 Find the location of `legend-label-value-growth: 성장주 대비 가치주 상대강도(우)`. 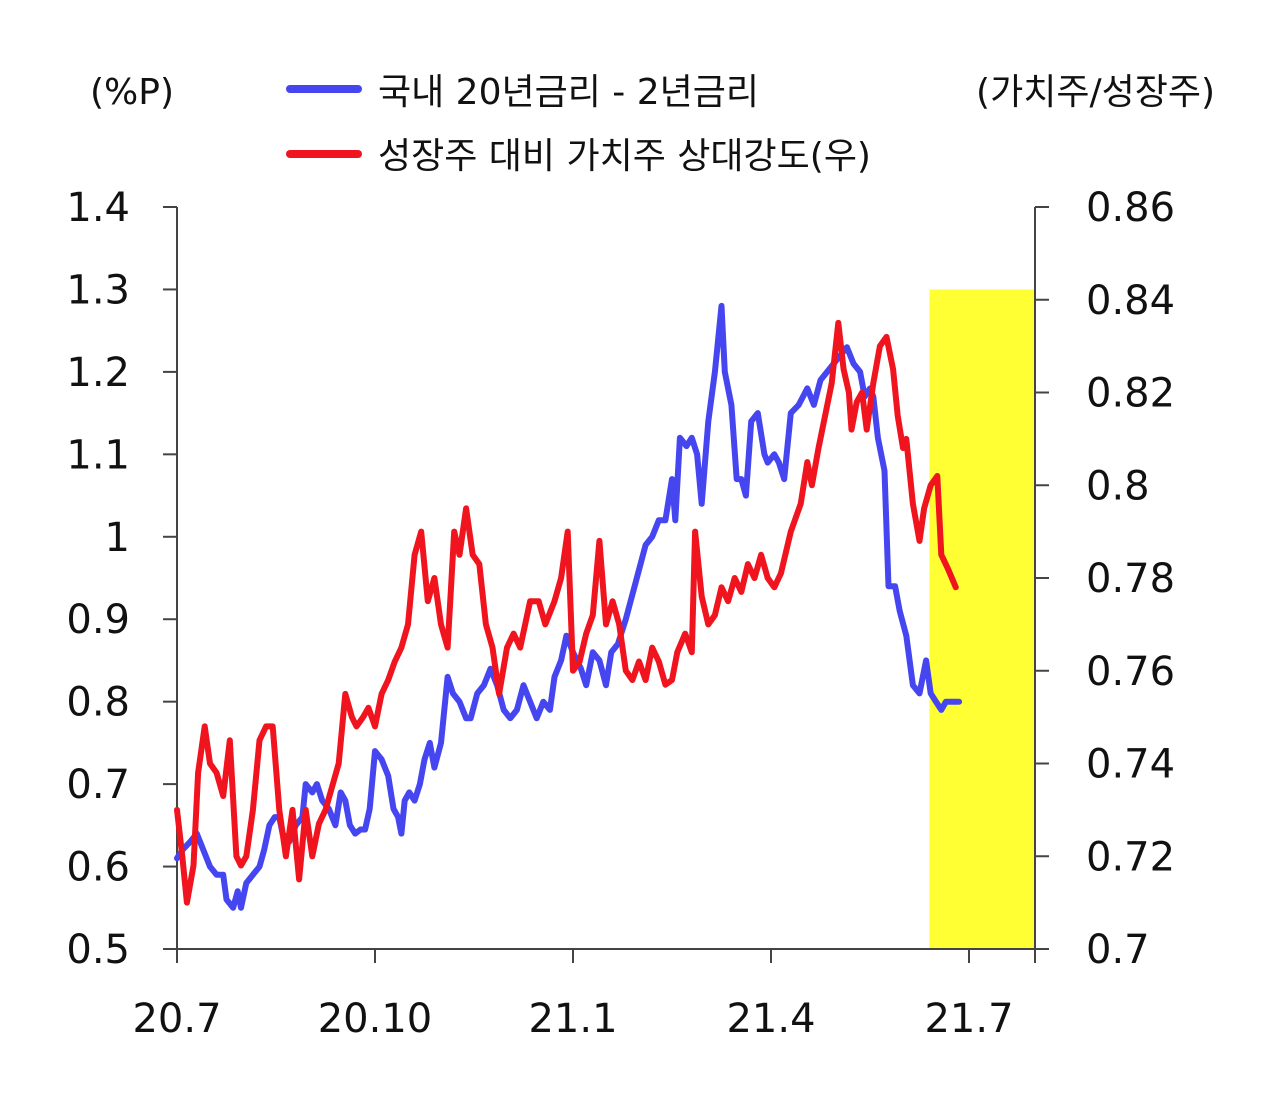

legend-label-value-growth: 성장주 대비 가치주 상대강도(우) is located at coordinates (624, 156).